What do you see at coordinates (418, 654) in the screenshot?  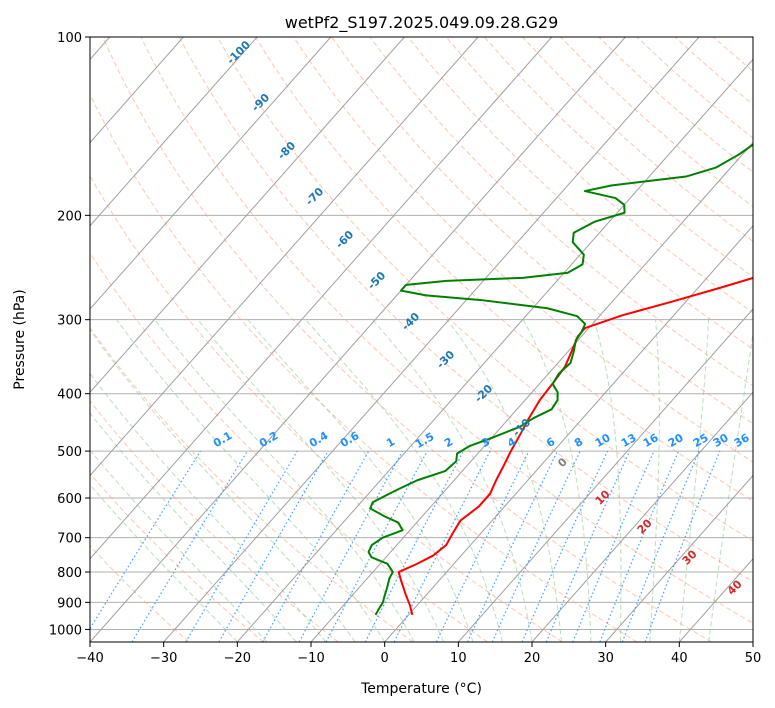 I see `x-axis: −40 −30 −20 −10 0 10 20 30 40 50` at bounding box center [418, 654].